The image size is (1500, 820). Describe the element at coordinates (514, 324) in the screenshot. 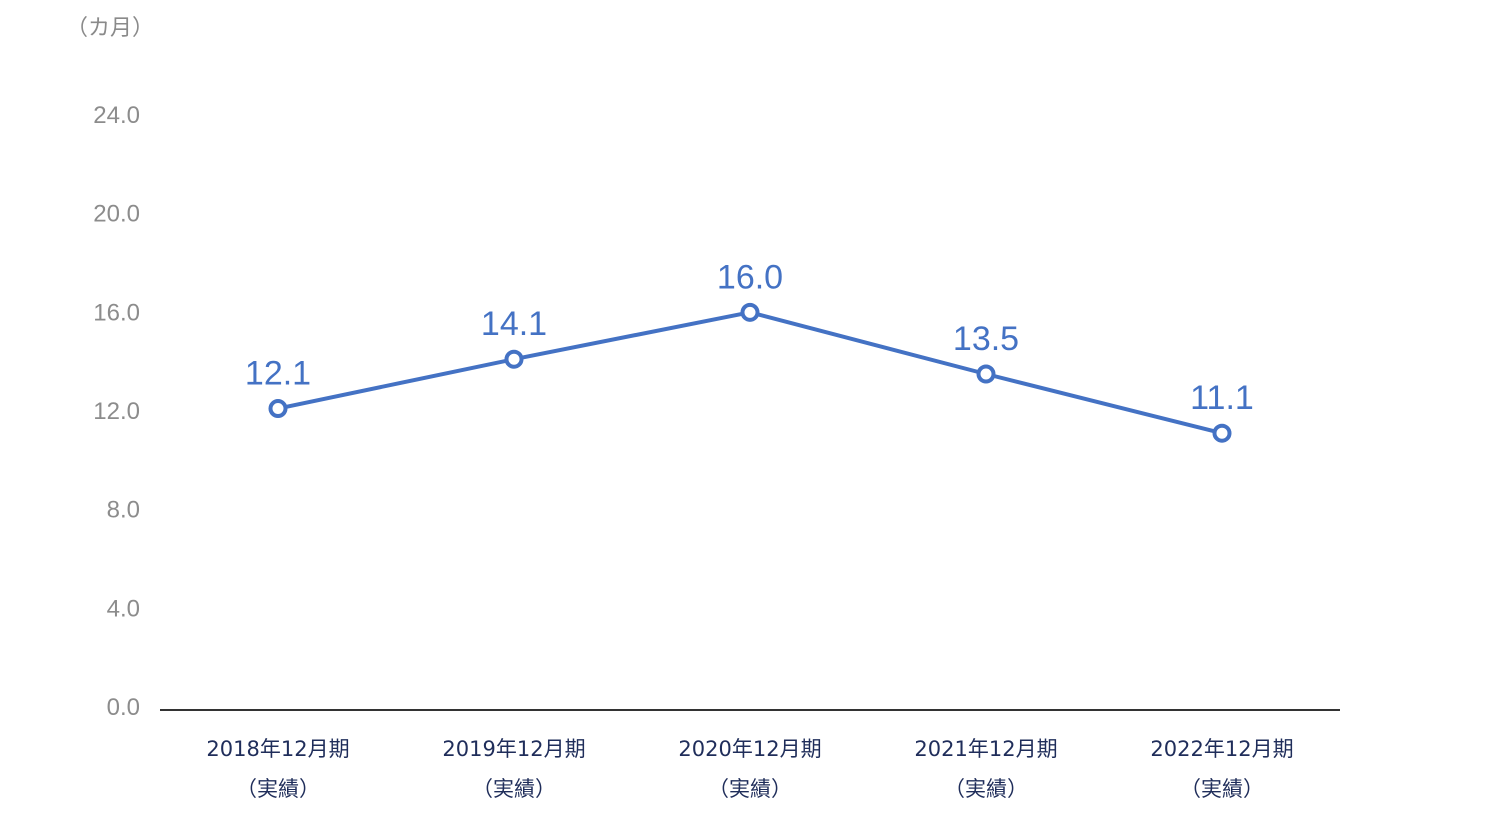

I see `data-label: 14.1` at that location.